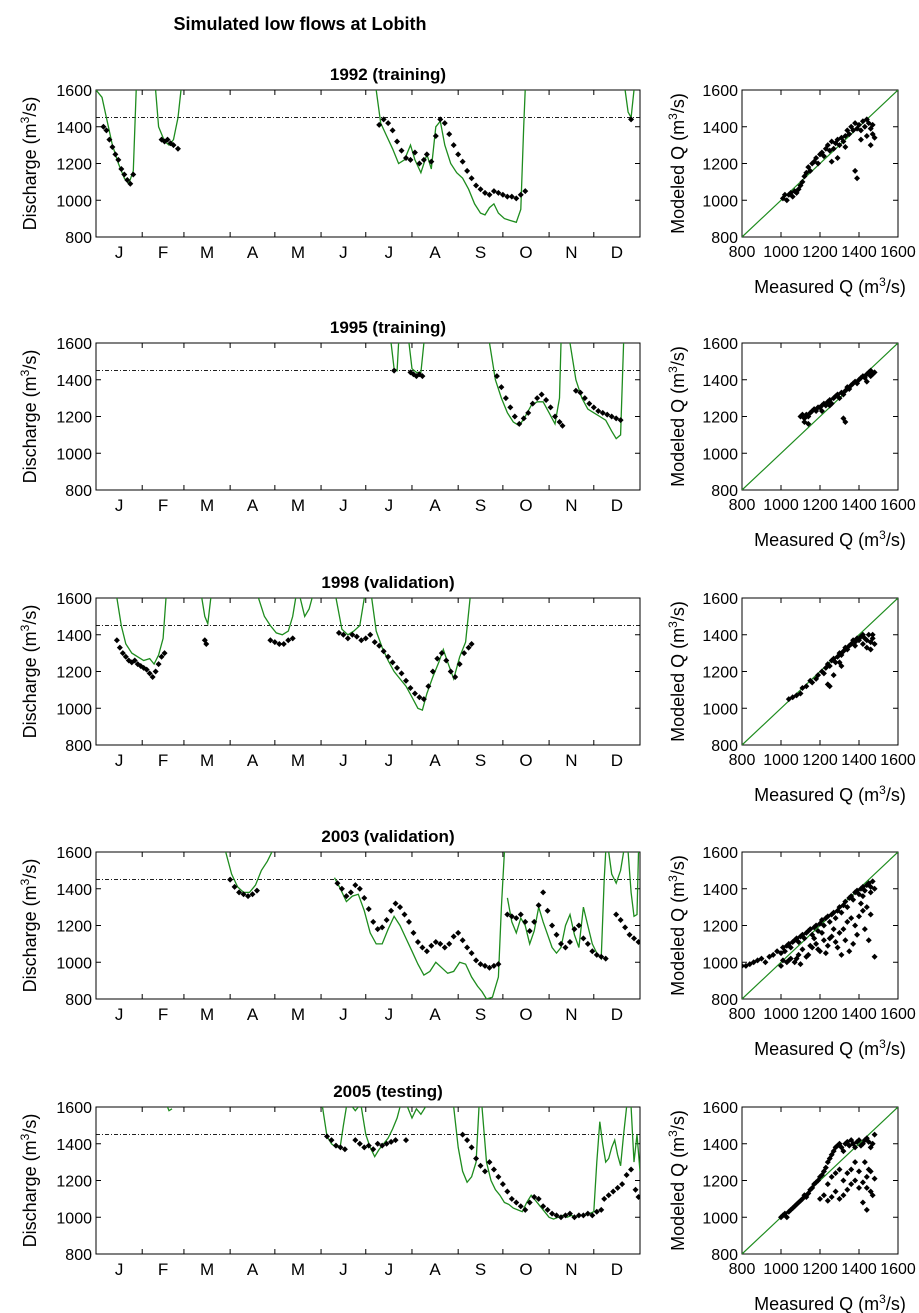  Describe the element at coordinates (830, 1048) in the screenshot. I see `x-axis-label: Measured Q (m3/s)` at that location.